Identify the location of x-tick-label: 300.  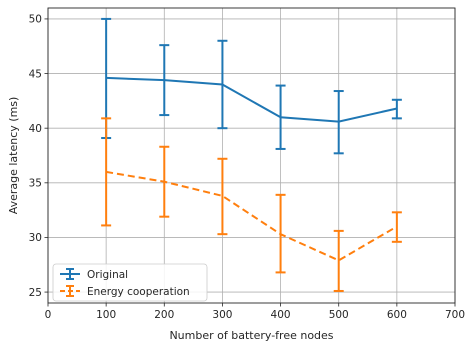
(222, 315).